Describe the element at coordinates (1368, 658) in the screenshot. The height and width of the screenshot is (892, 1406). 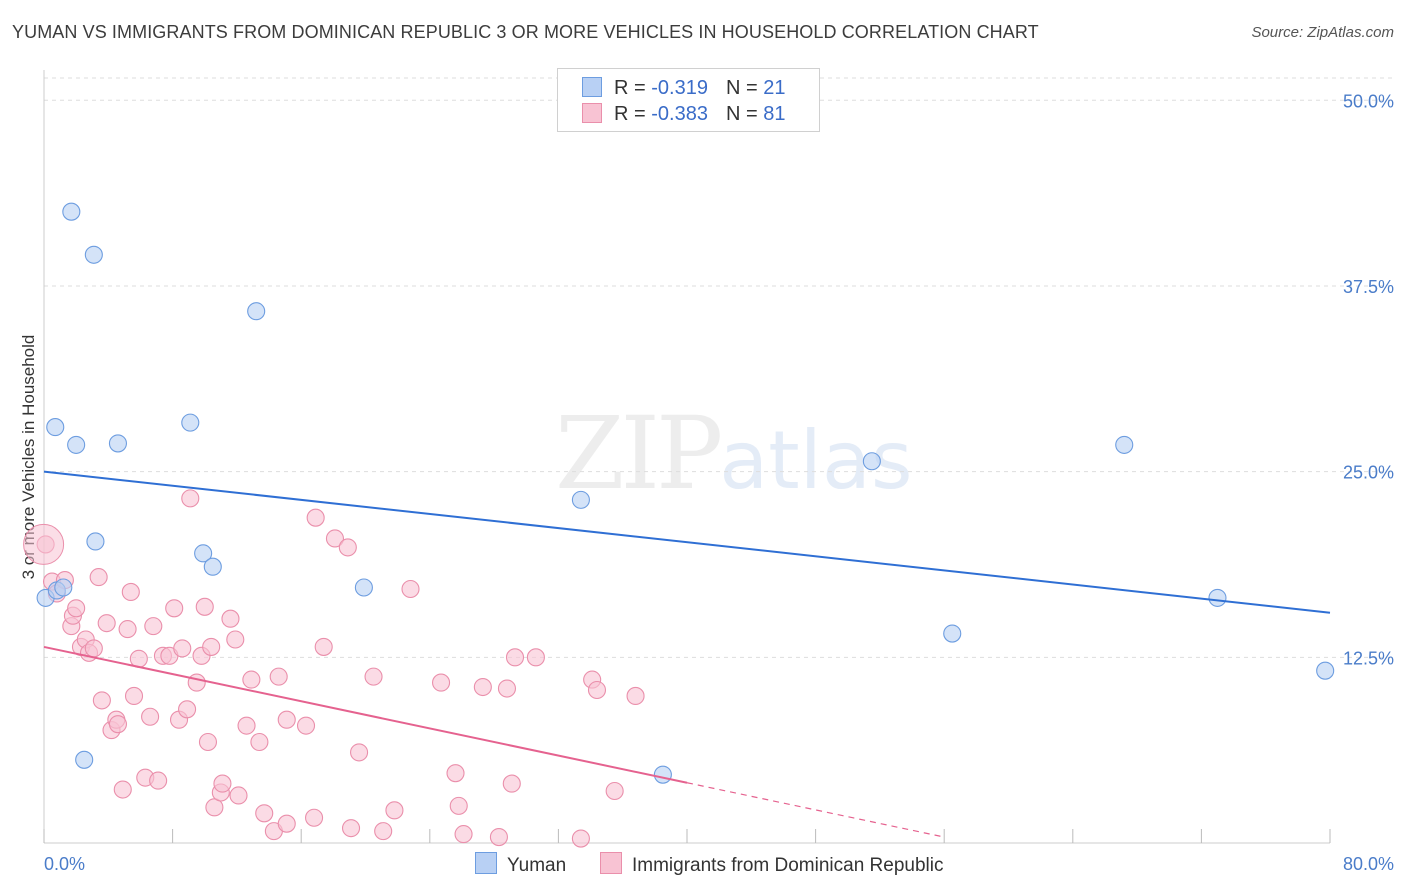
I see `y-tick-label: 12.5%` at that location.